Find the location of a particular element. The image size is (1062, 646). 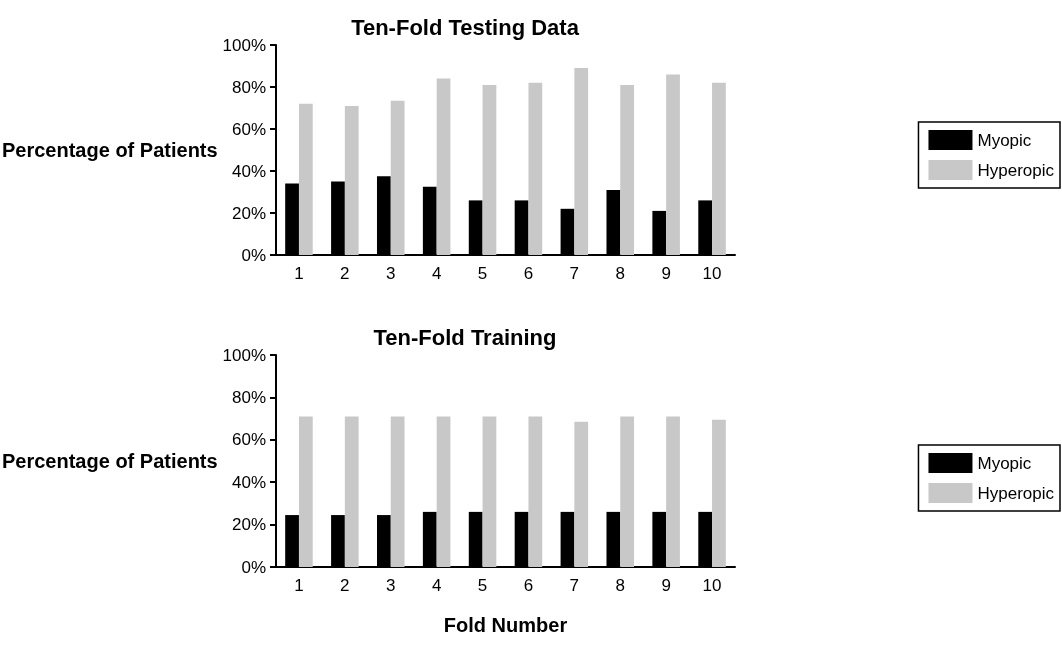

chart-title: Ten-Fold Testing Data is located at coordinates (465, 27).